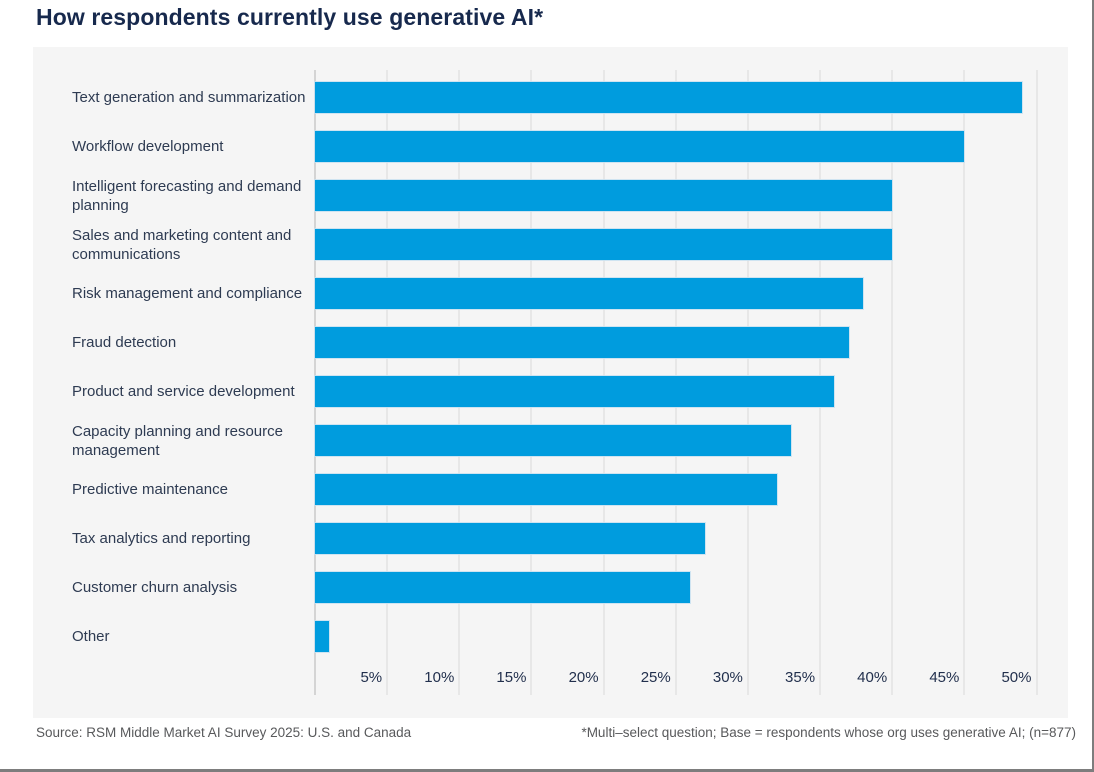  What do you see at coordinates (583, 677) in the screenshot?
I see `x-tick-label: 20%` at bounding box center [583, 677].